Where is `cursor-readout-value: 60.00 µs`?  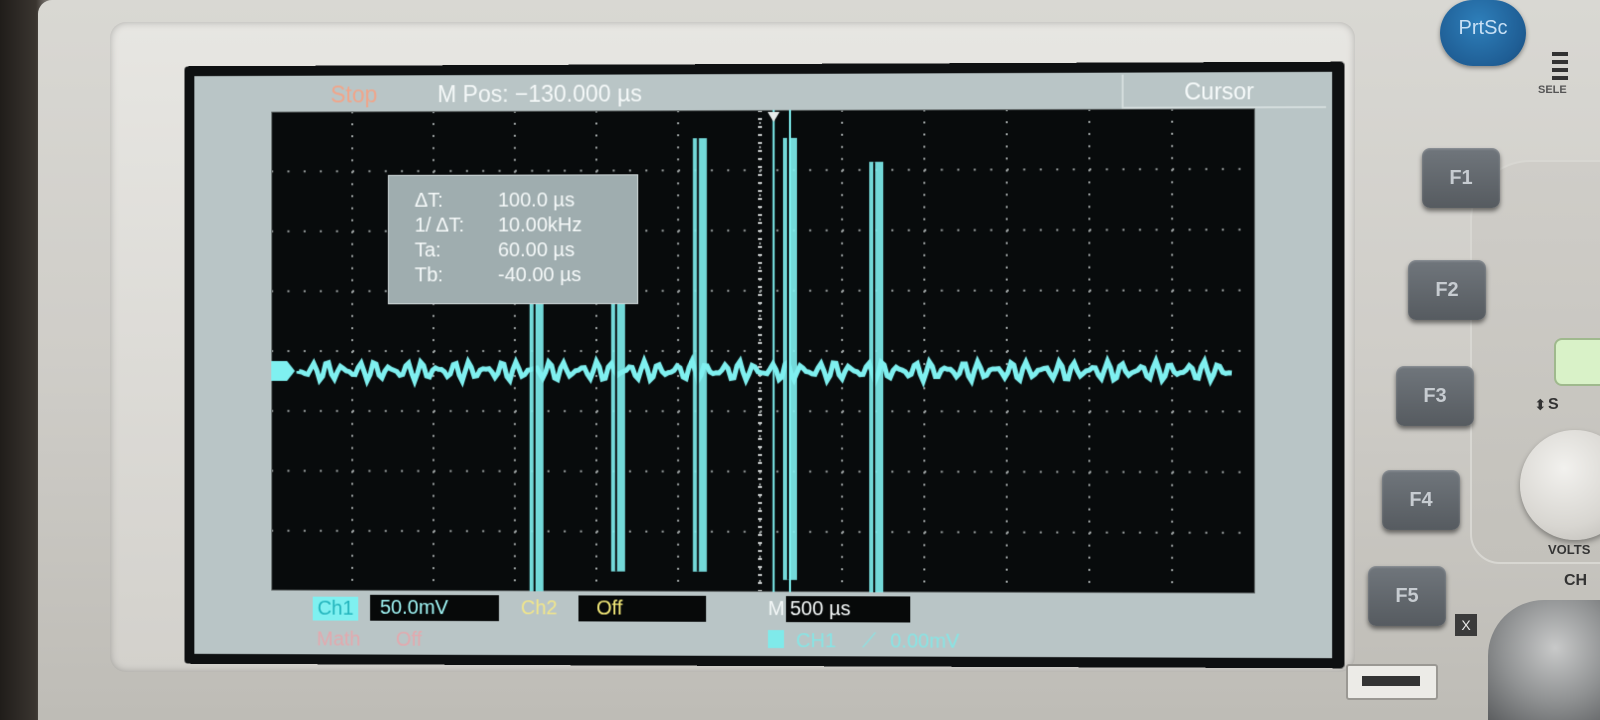 cursor-readout-value: 60.00 µs is located at coordinates (536, 250).